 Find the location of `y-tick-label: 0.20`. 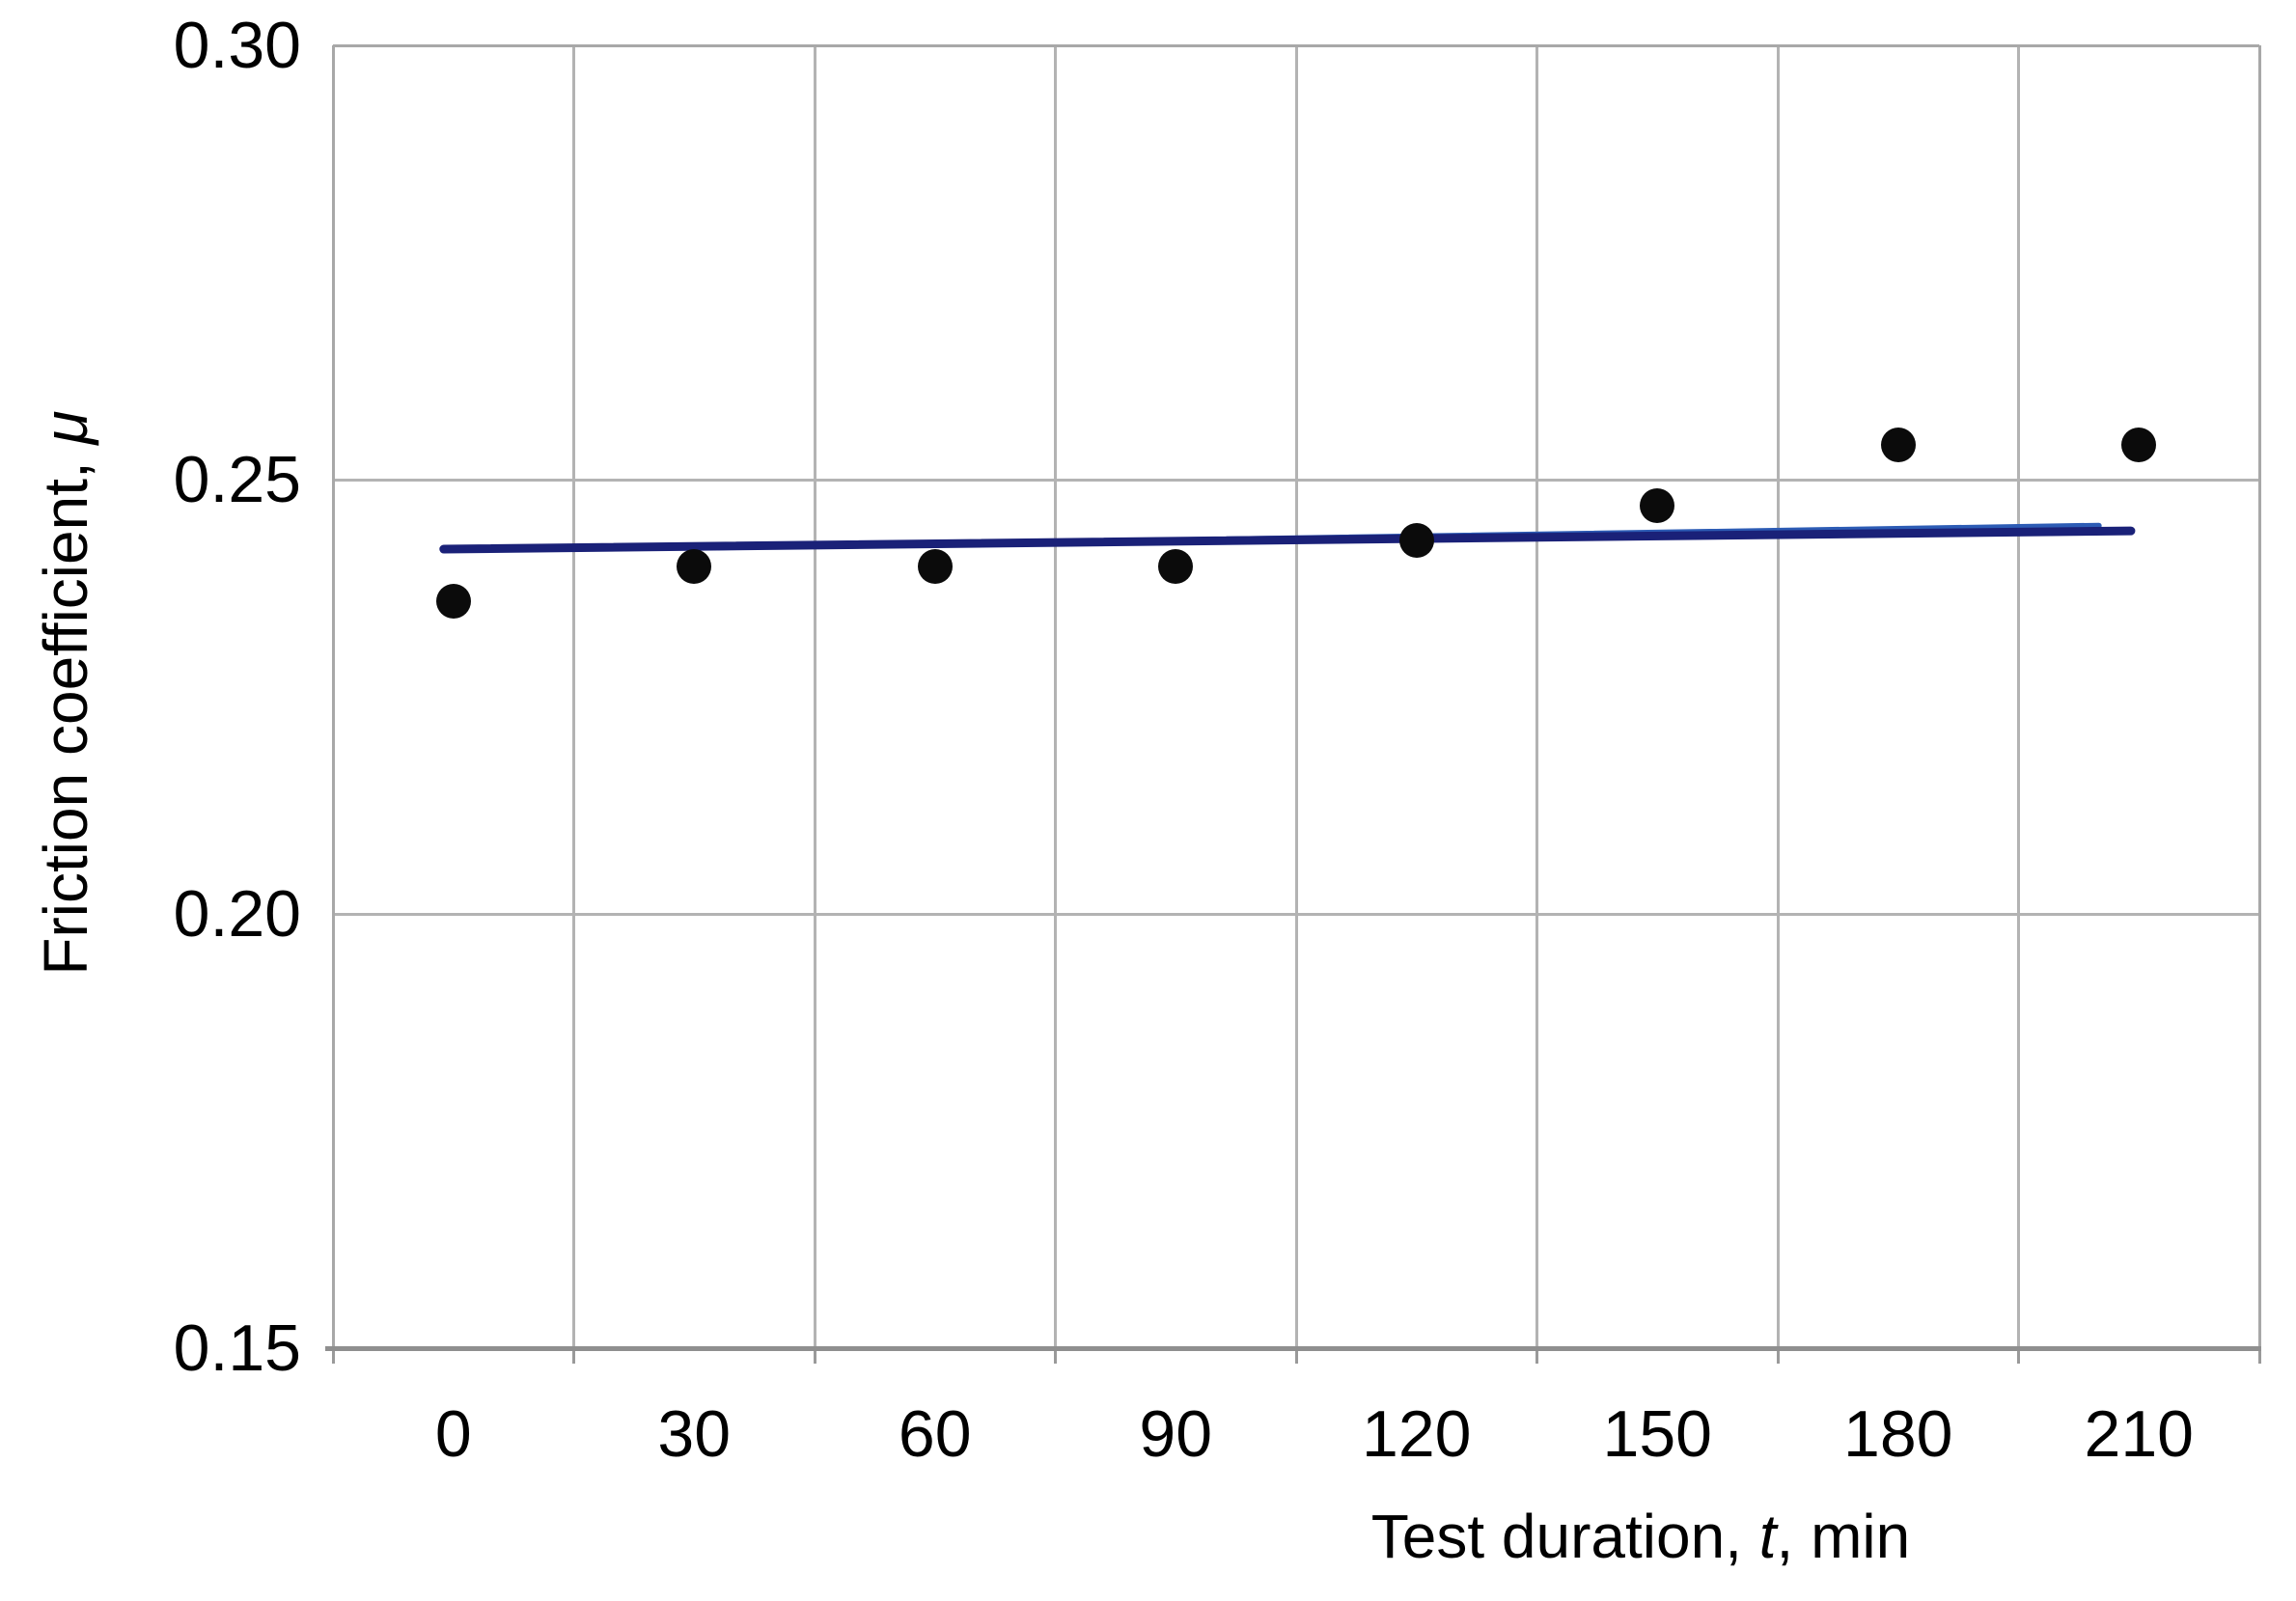

y-tick-label: 0.20 is located at coordinates (237, 914).